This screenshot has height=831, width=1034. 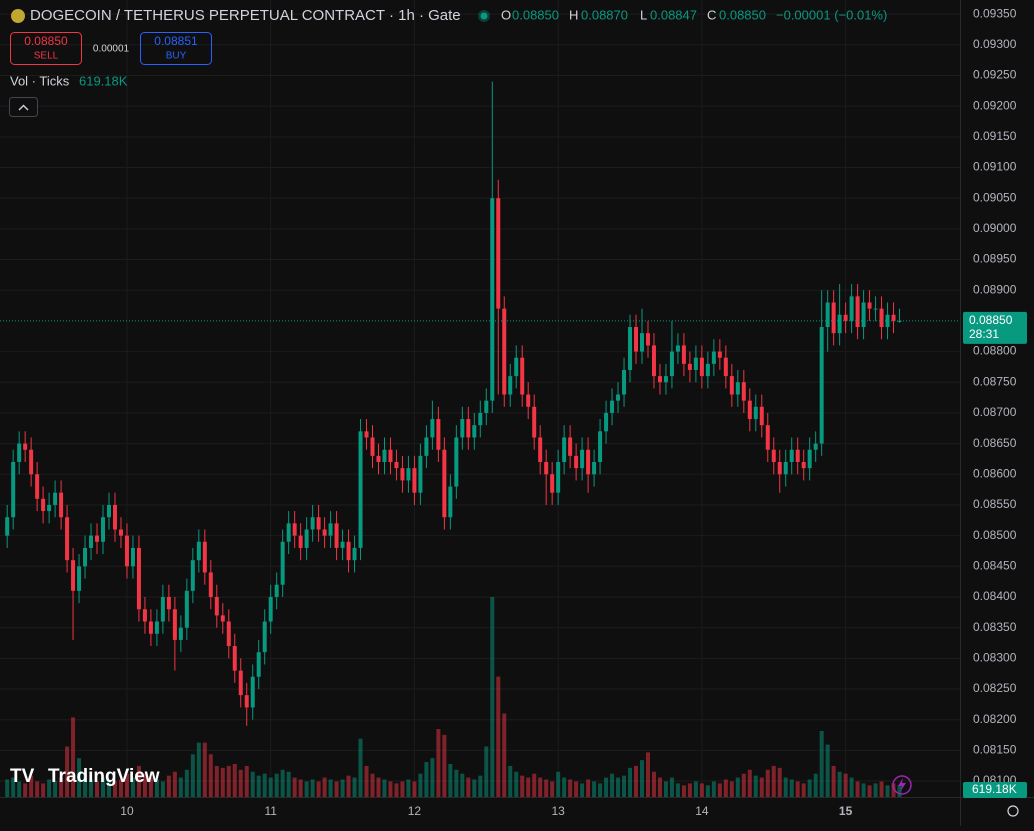 What do you see at coordinates (1013, 811) in the screenshot?
I see `settings-button` at bounding box center [1013, 811].